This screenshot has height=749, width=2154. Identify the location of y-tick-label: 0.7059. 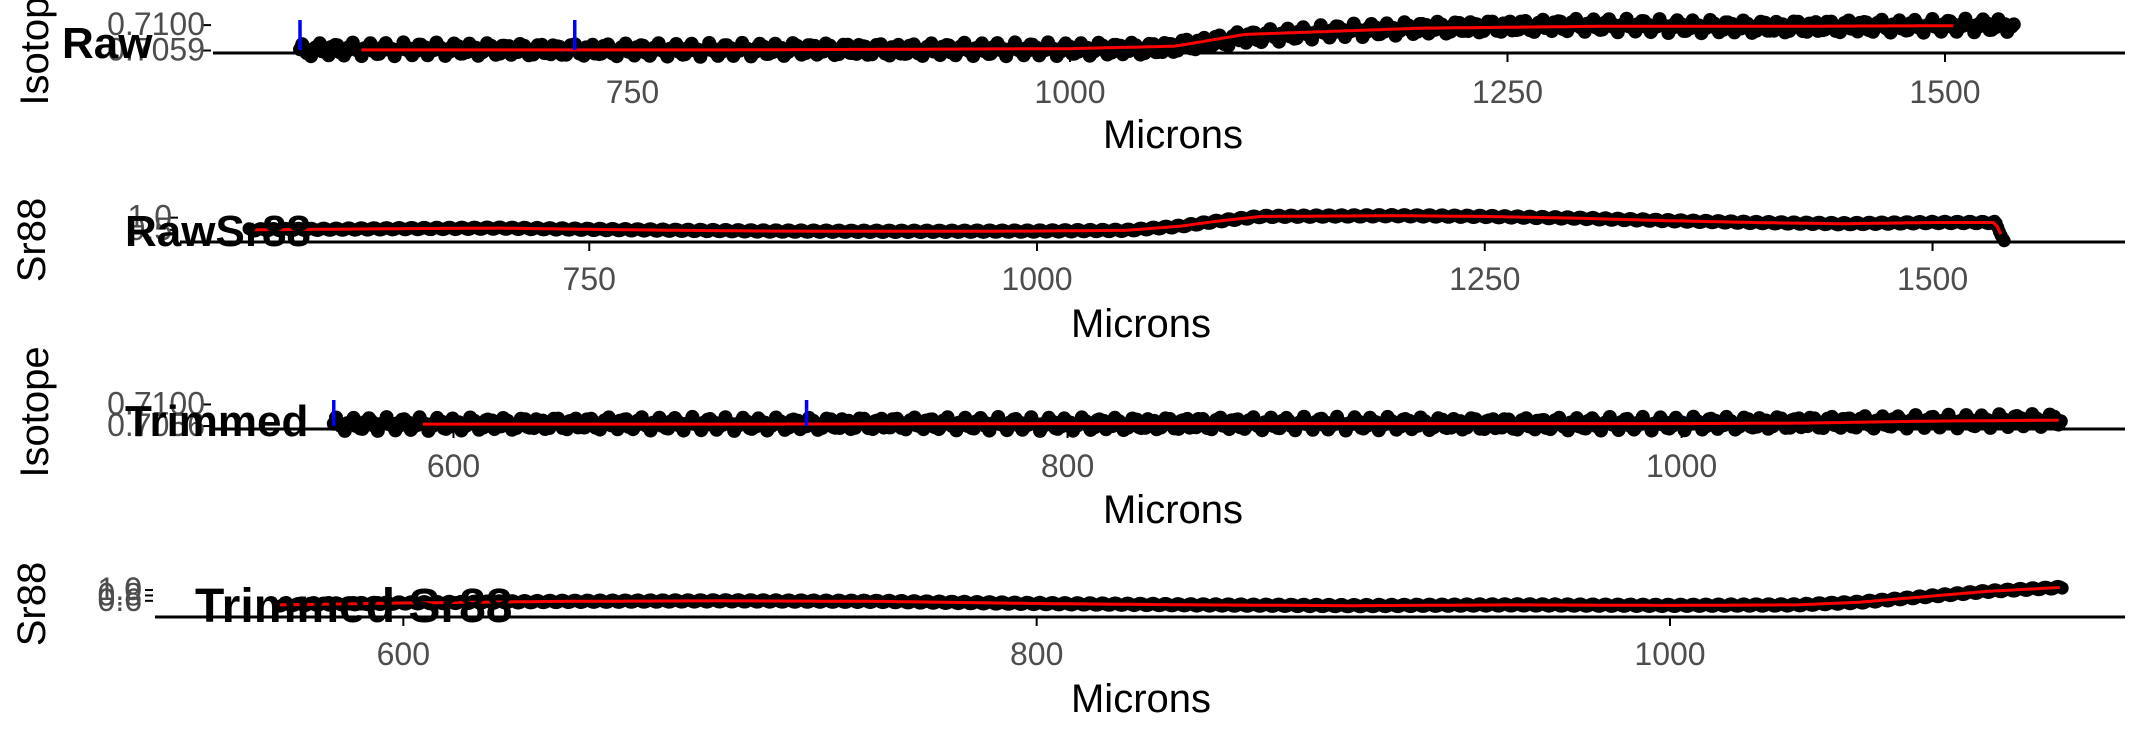
(156, 50).